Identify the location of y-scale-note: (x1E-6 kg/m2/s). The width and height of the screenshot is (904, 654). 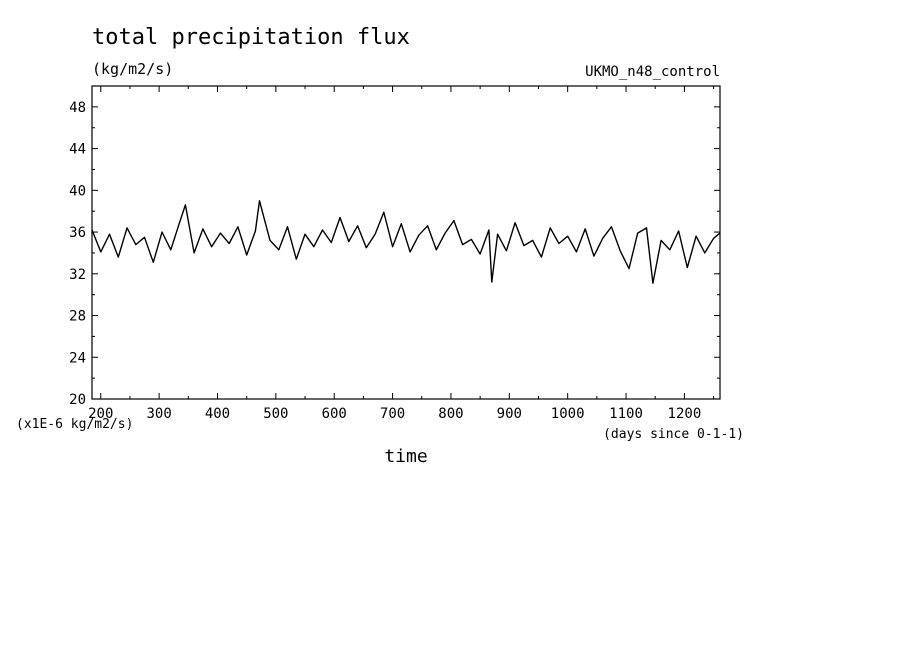
(74, 424).